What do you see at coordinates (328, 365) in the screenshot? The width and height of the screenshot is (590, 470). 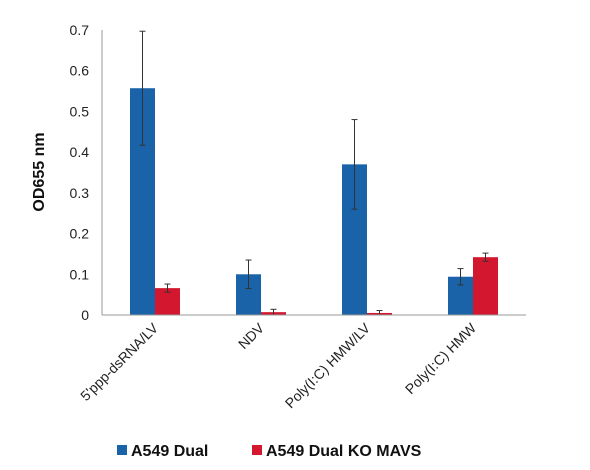 I see `x-category-label: Poly(I:C) HMW/LV` at bounding box center [328, 365].